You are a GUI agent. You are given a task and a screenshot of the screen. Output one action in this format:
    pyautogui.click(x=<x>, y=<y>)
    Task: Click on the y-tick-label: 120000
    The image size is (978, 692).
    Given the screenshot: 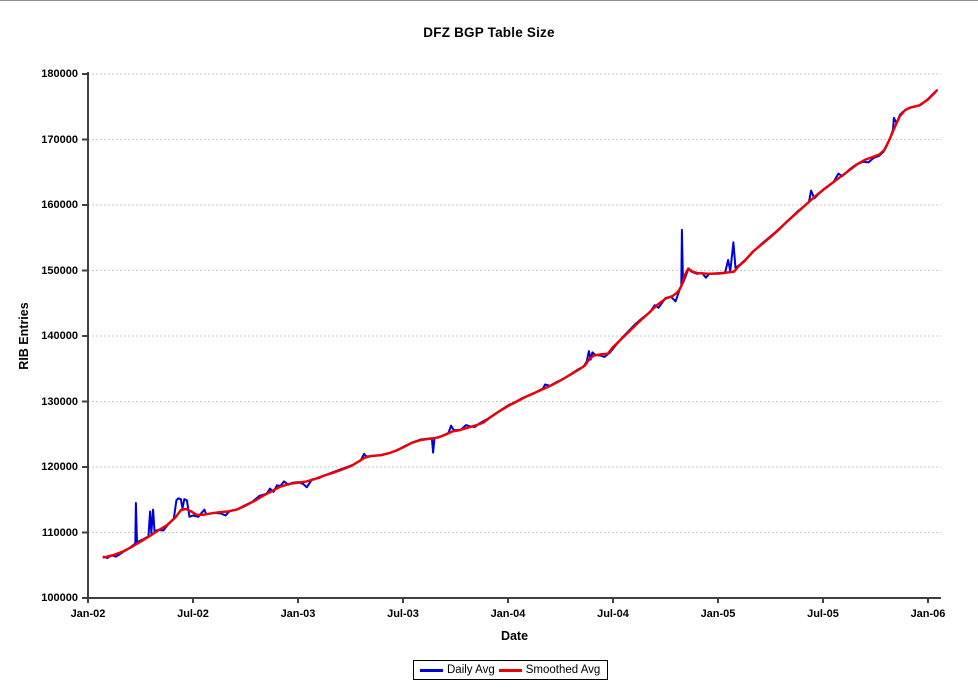 What is the action you would take?
    pyautogui.click(x=59, y=467)
    